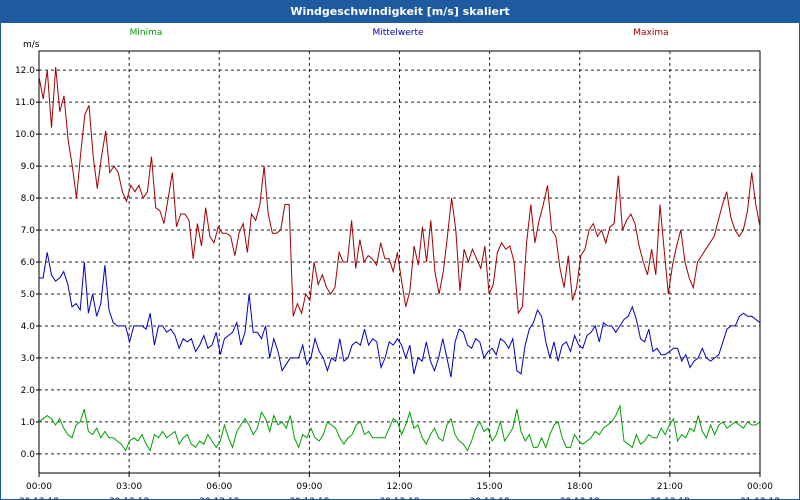 The width and height of the screenshot is (800, 500). Describe the element at coordinates (25, 135) in the screenshot. I see `y-tick-label: 10.0` at that location.